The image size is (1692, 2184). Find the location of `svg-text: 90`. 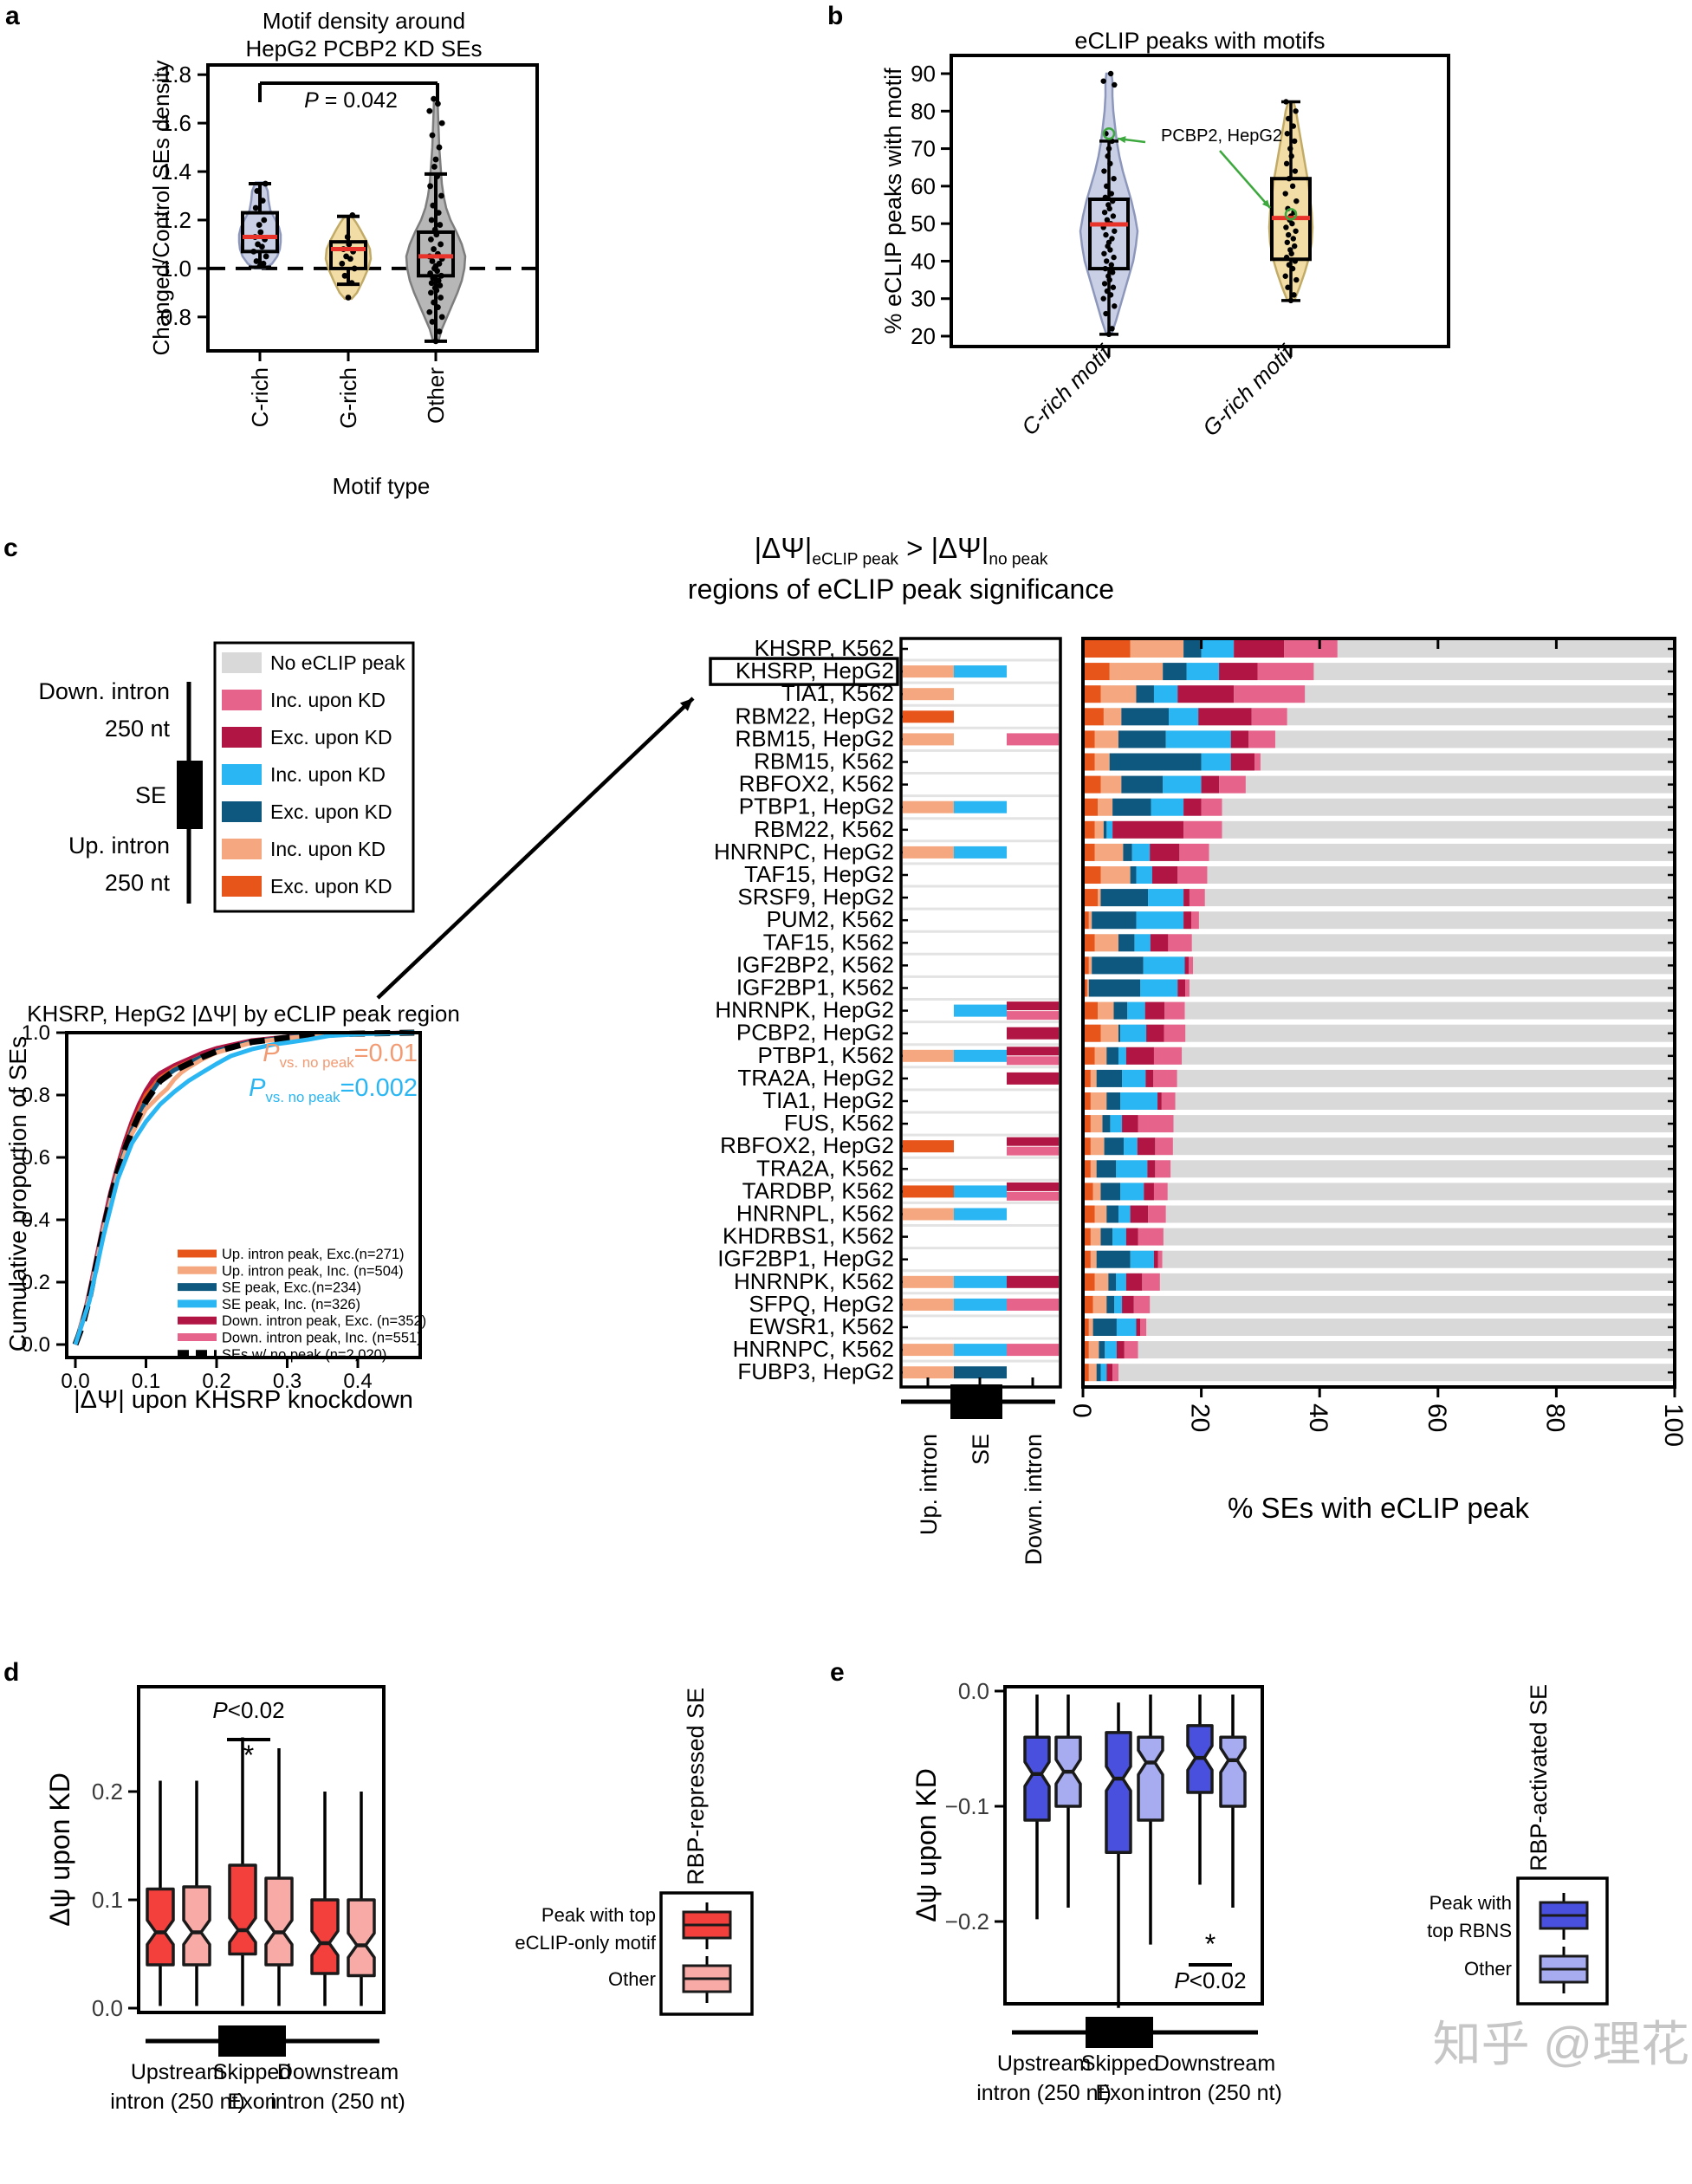

svg-text: 90 is located at coordinates (924, 74).